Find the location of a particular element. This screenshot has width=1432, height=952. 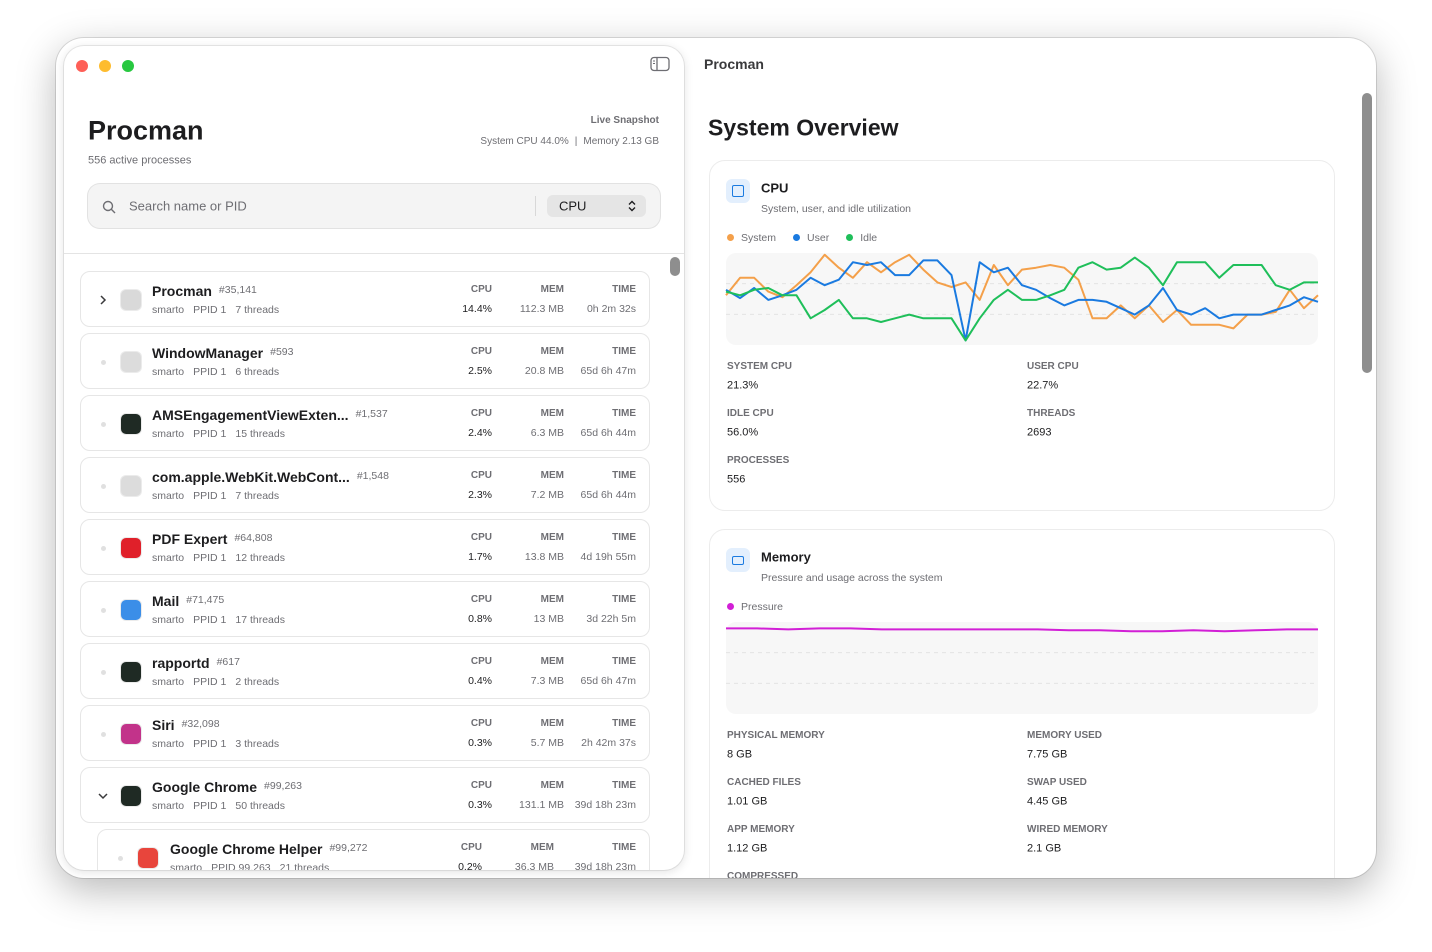

close-button is located at coordinates (82, 66).